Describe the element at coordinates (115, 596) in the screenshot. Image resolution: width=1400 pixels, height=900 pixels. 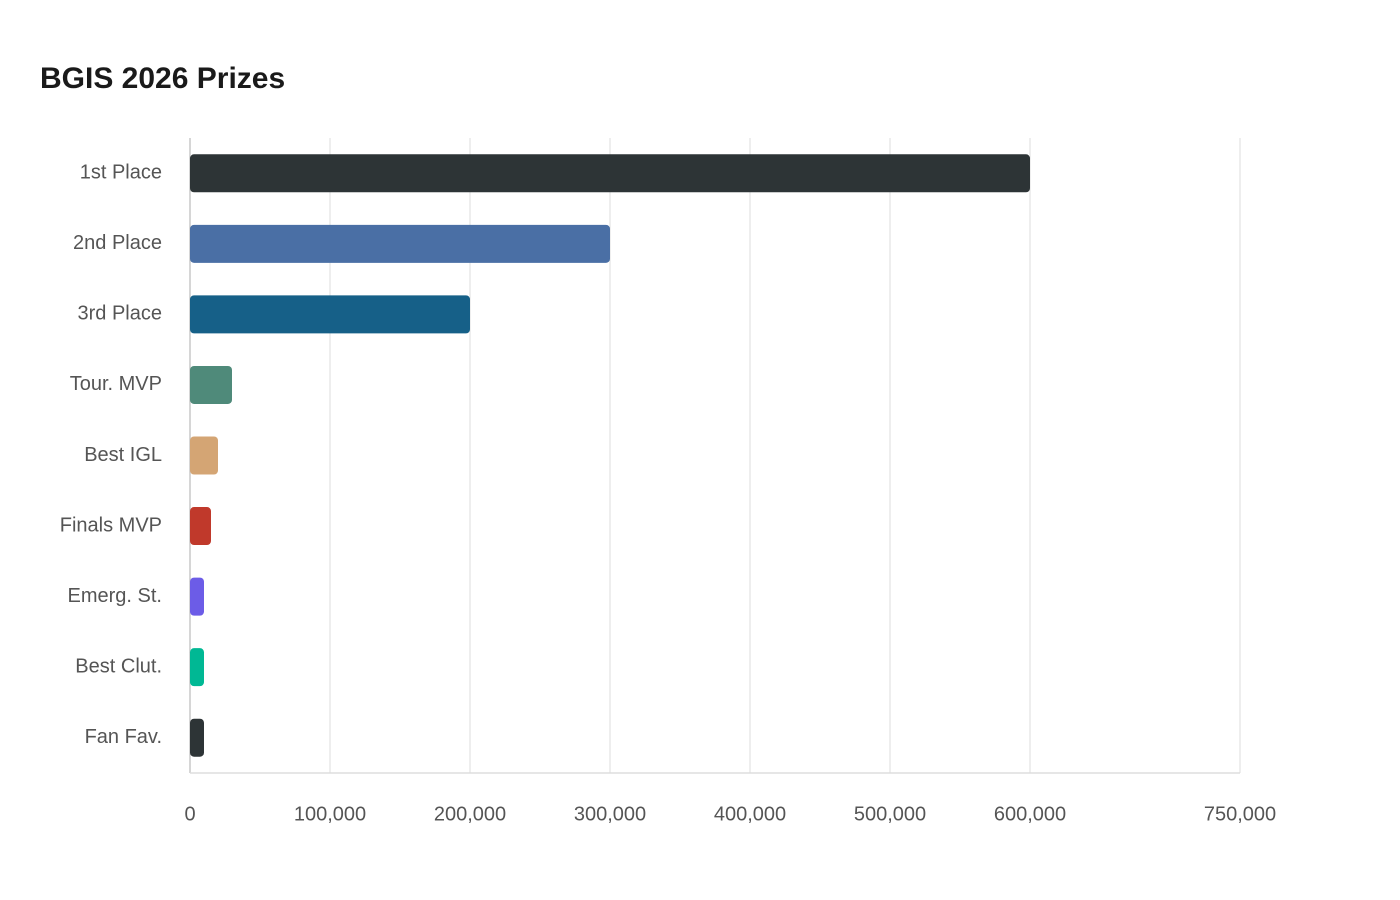
I see `y-tick-label: Emerg. St.` at that location.